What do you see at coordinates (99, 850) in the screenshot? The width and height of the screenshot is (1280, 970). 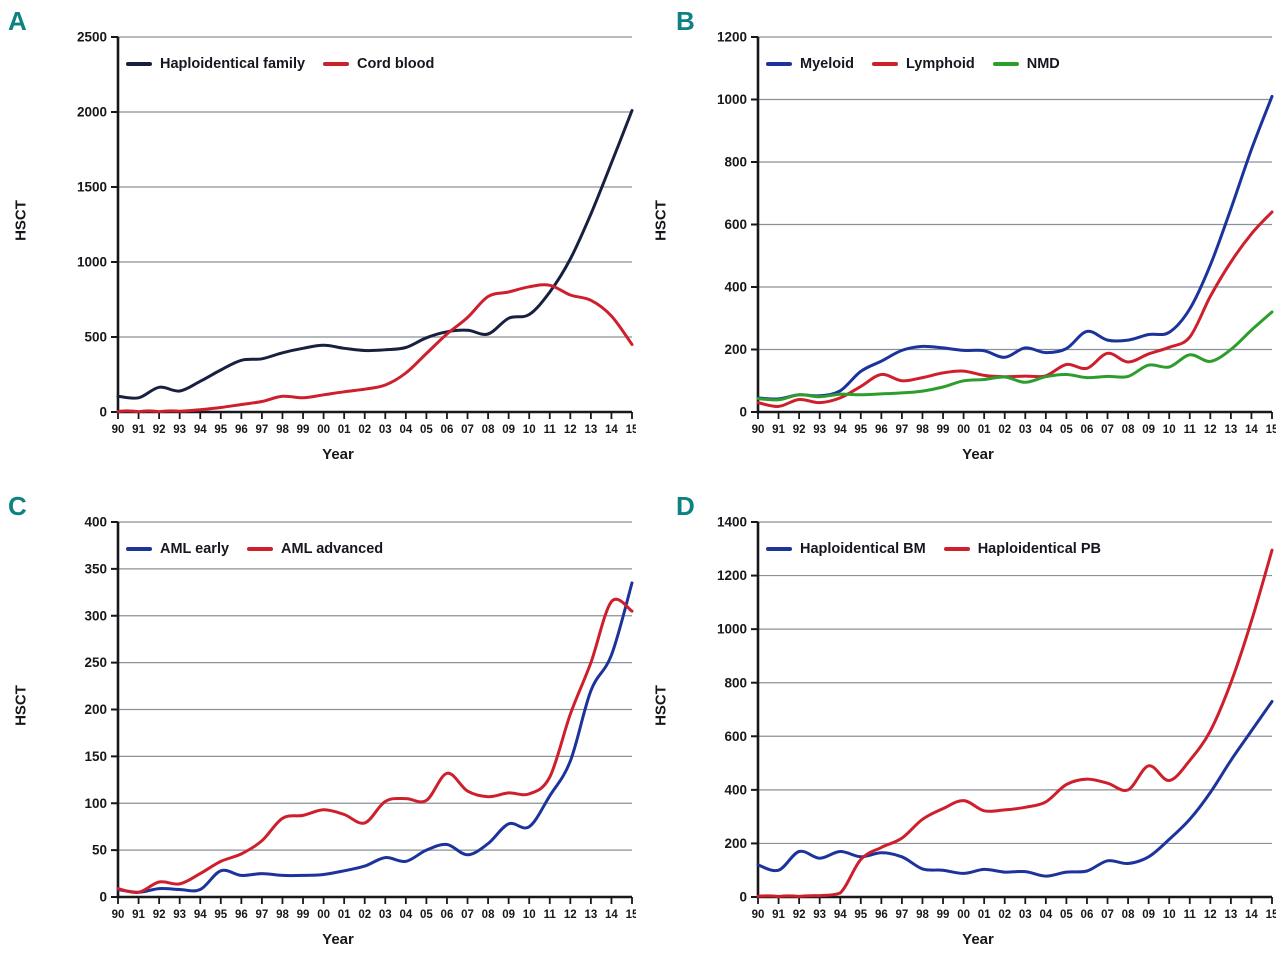 I see `y-tick-label: 50` at bounding box center [99, 850].